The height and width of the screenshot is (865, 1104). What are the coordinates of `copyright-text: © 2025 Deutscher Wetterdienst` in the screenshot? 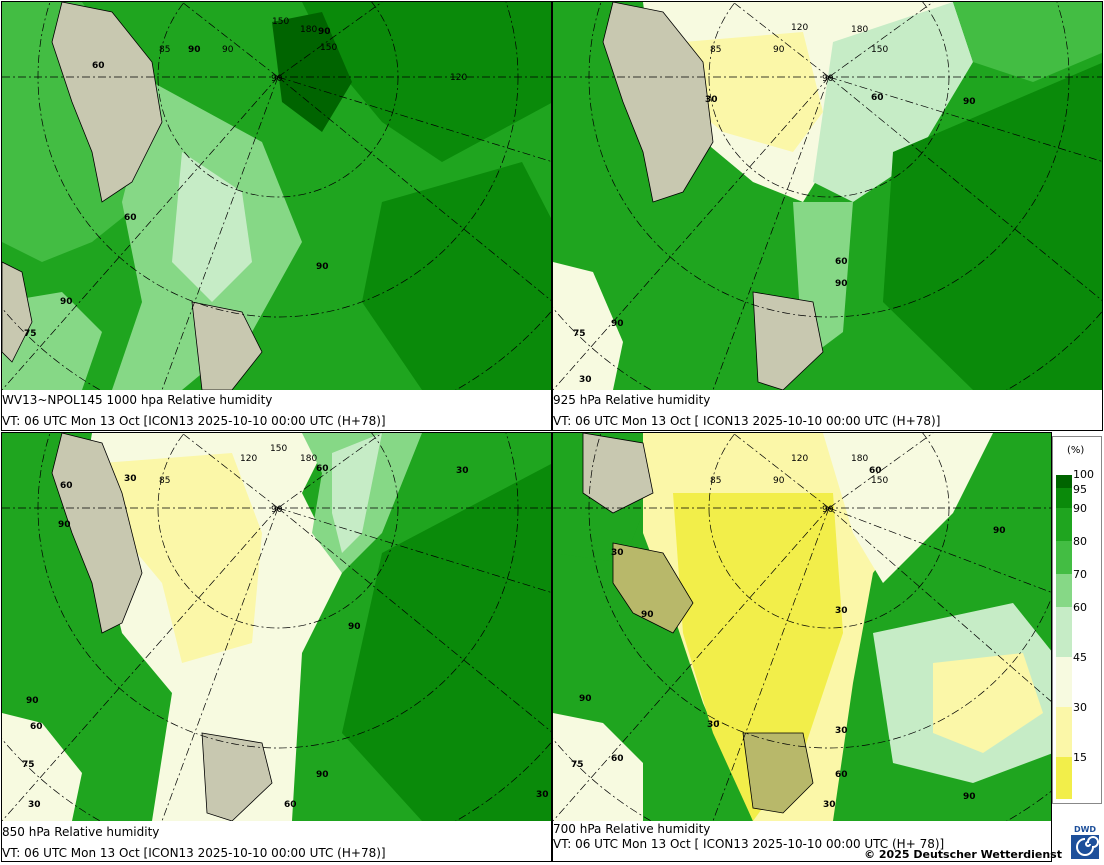 It's located at (963, 854).